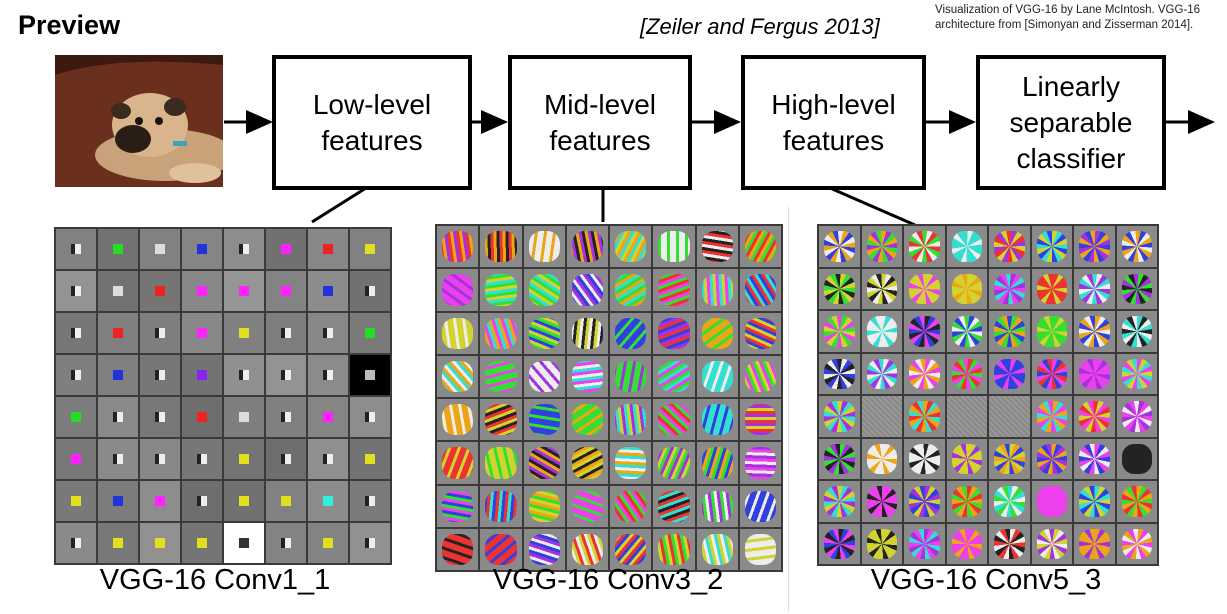  I want to click on stage-mid-line-1: Mid-level, so click(600, 104).